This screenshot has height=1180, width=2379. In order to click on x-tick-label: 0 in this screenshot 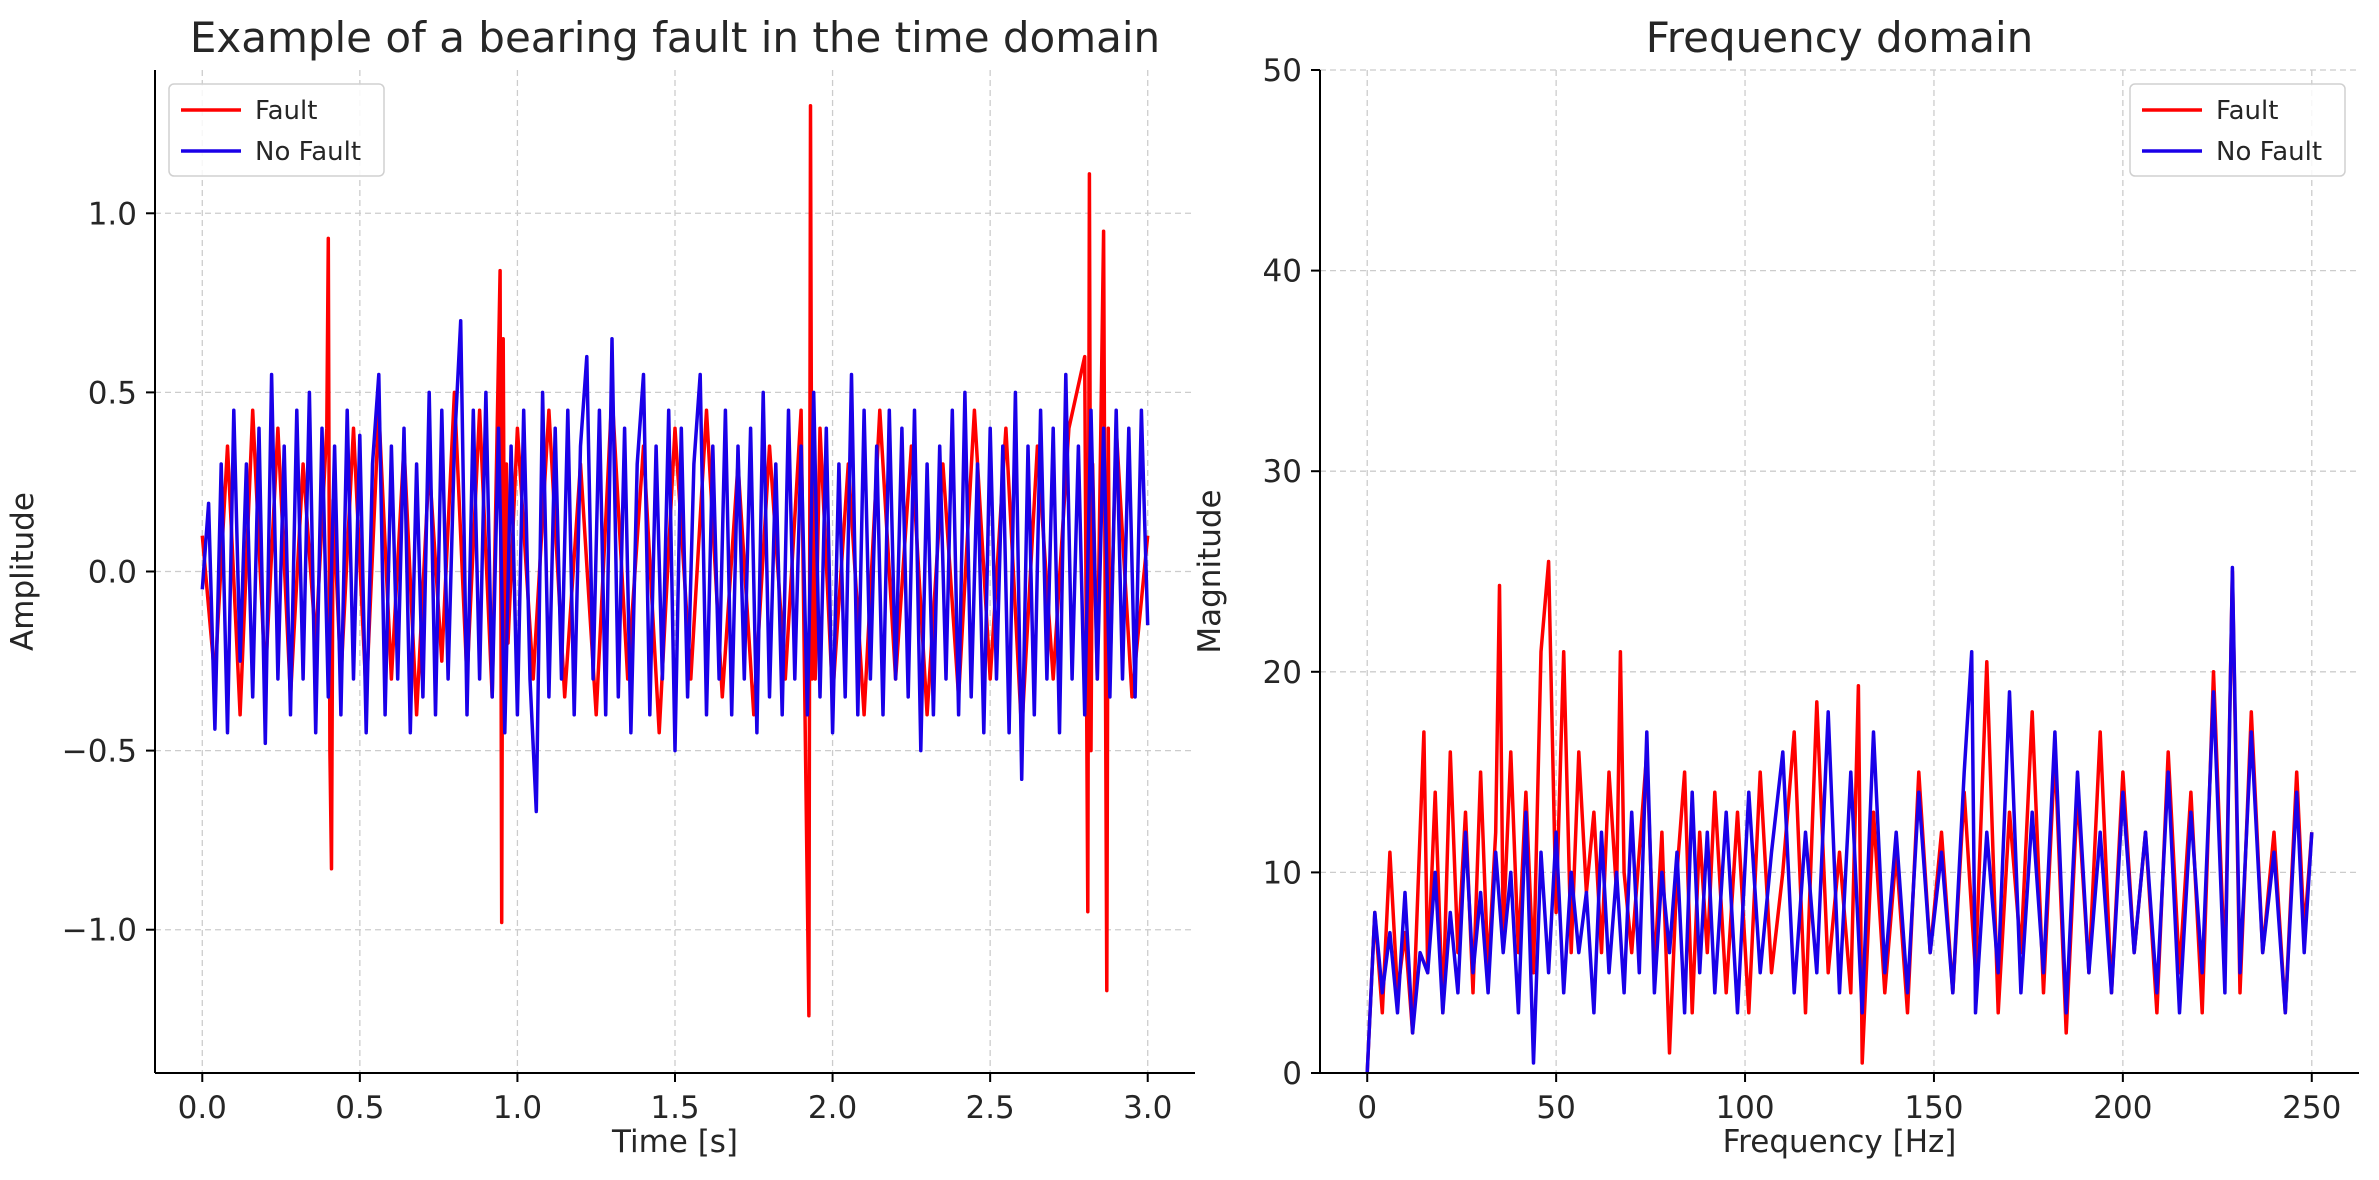, I will do `click(1367, 1108)`.